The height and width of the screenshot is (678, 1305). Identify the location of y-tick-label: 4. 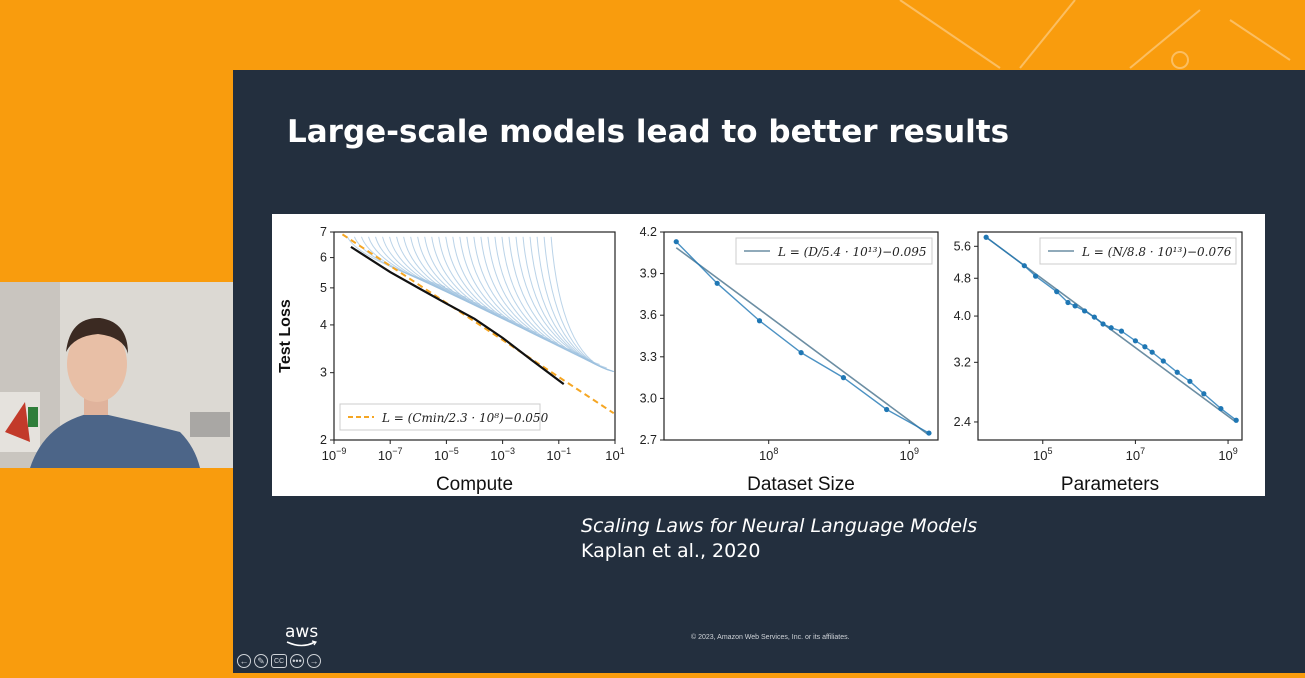
(323, 325).